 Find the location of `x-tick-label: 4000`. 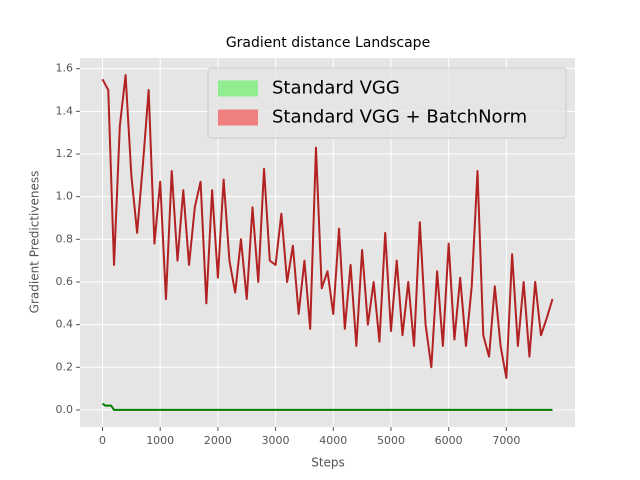

x-tick-label: 4000 is located at coordinates (333, 440).